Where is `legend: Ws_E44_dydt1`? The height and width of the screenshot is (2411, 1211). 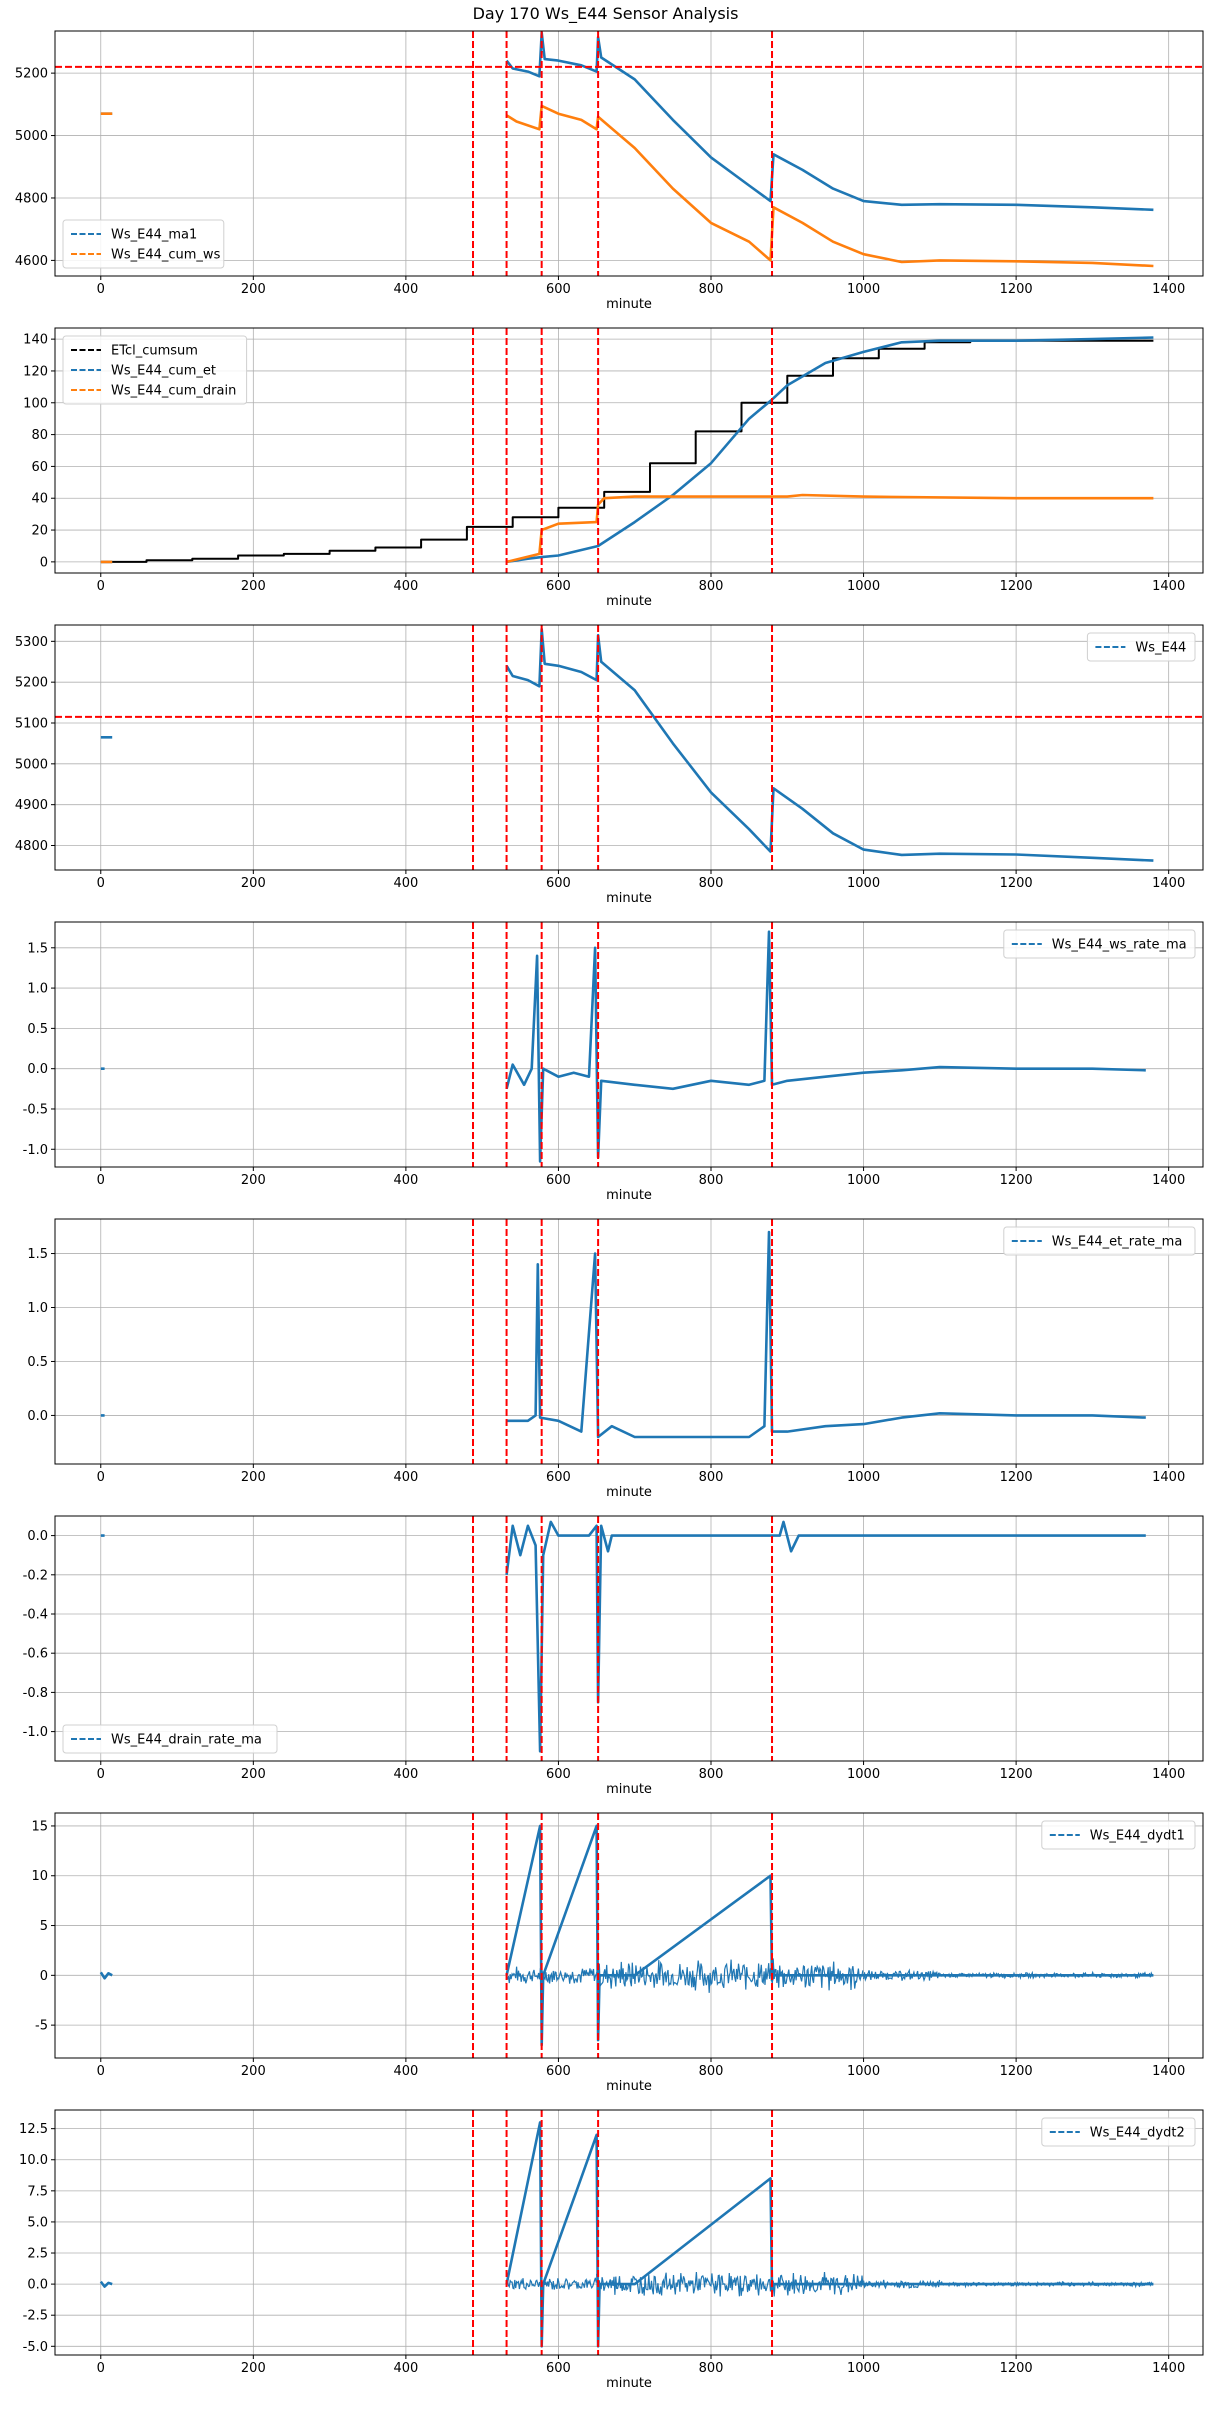 legend: Ws_E44_dydt1 is located at coordinates (1118, 1835).